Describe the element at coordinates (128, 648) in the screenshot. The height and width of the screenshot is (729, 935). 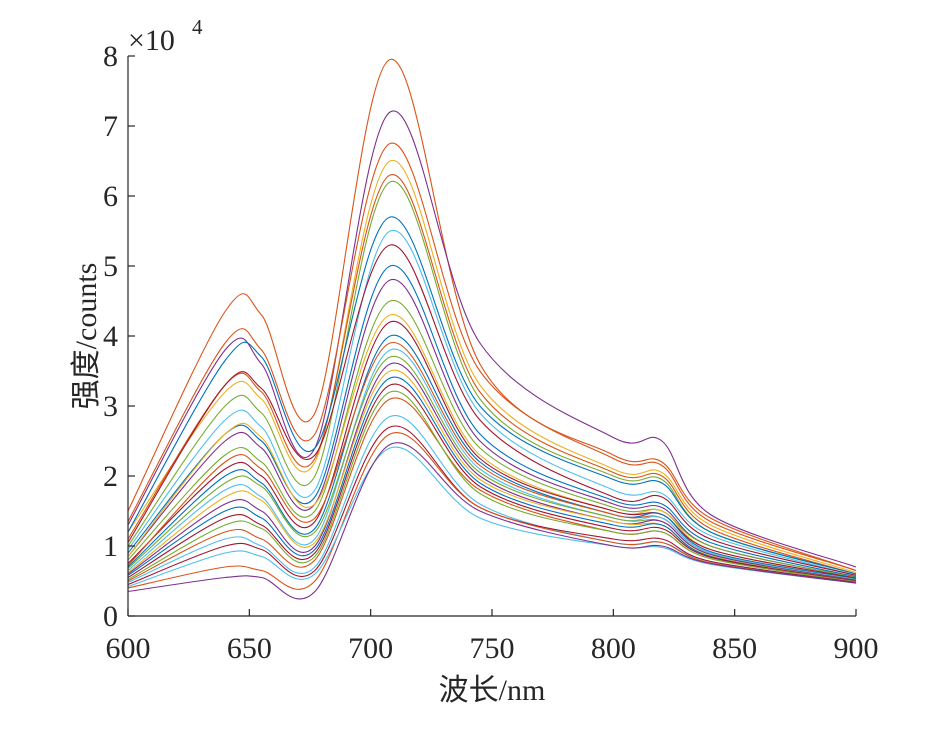
I see `x-tick-label: 600` at that location.